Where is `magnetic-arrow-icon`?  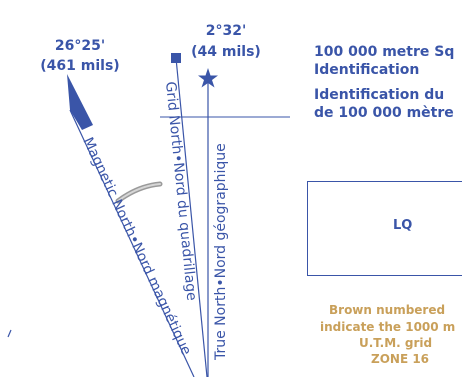 magnetic-arrow-icon is located at coordinates (80, 102).